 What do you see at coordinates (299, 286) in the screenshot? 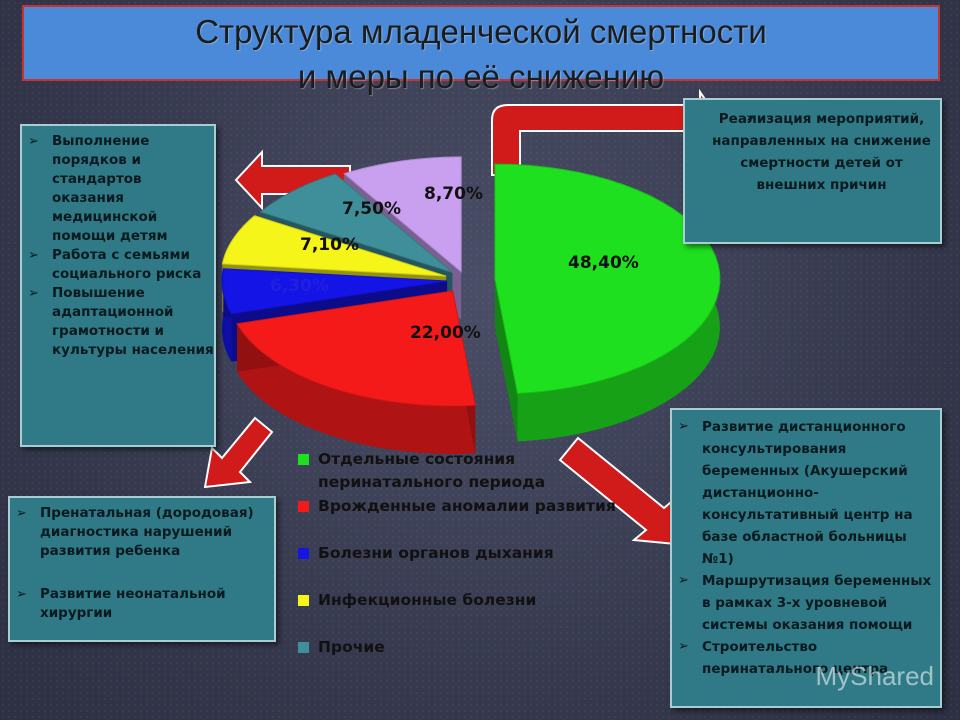
I see `pie-data-label: 6,30%` at bounding box center [299, 286].